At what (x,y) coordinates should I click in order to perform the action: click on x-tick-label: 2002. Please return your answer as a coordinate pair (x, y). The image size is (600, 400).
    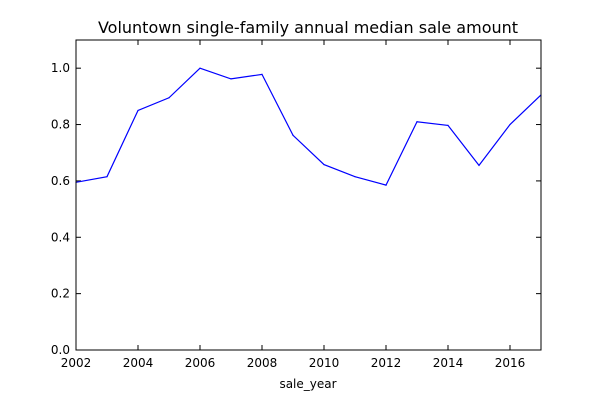
    Looking at the image, I should click on (76, 363).